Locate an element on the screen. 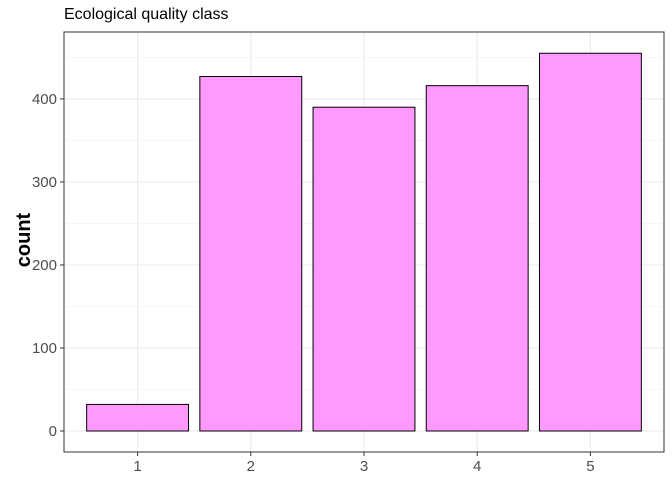  y-tick-label: 200 is located at coordinates (44, 265).